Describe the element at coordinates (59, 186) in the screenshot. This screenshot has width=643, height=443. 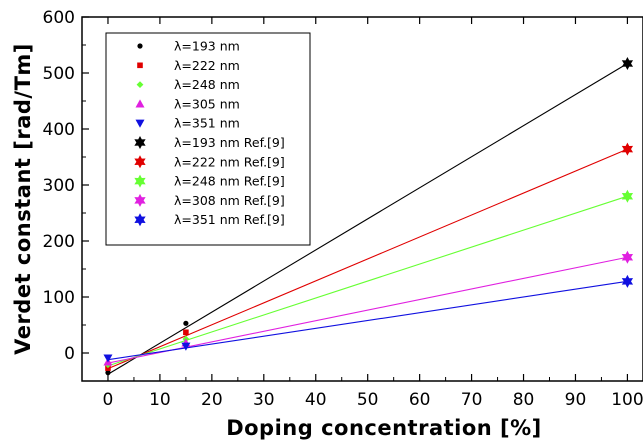
I see `y-tick-label: 300` at that location.